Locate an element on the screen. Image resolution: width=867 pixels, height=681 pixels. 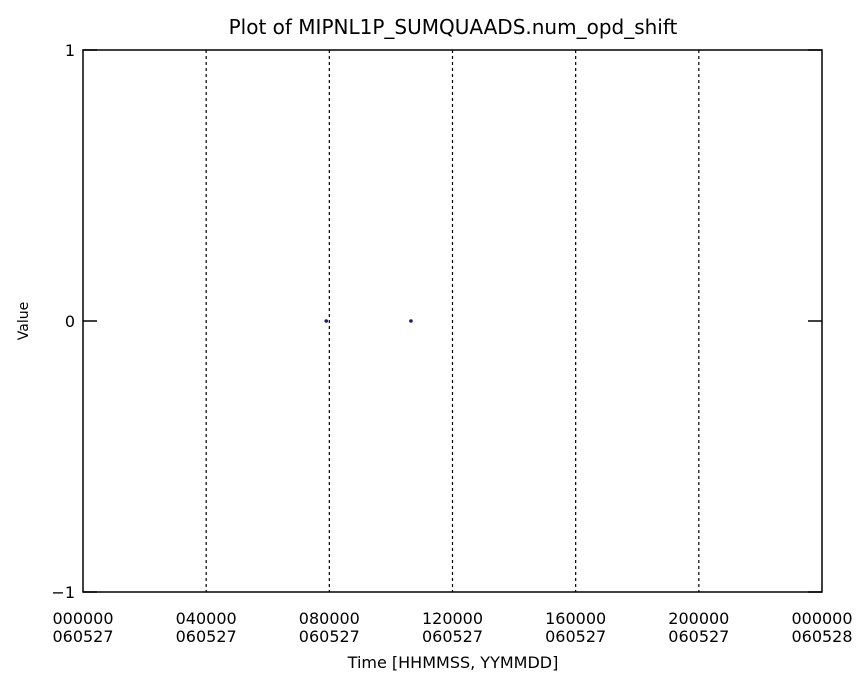
x-tick-date-4: 060527 is located at coordinates (575, 636).